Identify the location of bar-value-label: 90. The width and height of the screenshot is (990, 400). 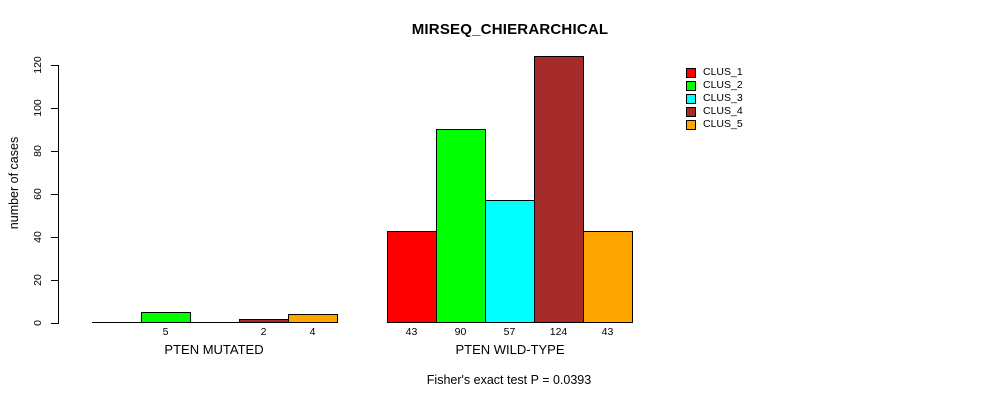
(460, 332).